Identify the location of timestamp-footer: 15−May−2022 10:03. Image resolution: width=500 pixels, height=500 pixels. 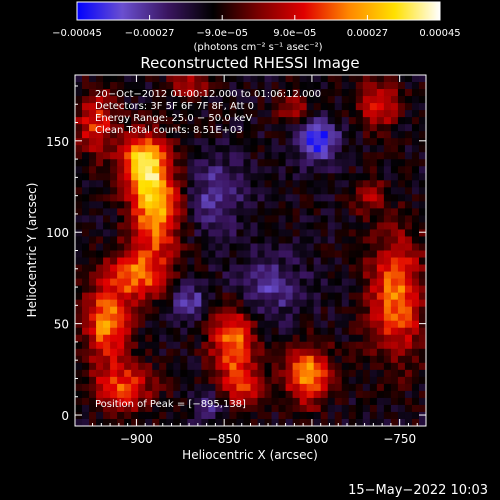
(418, 490).